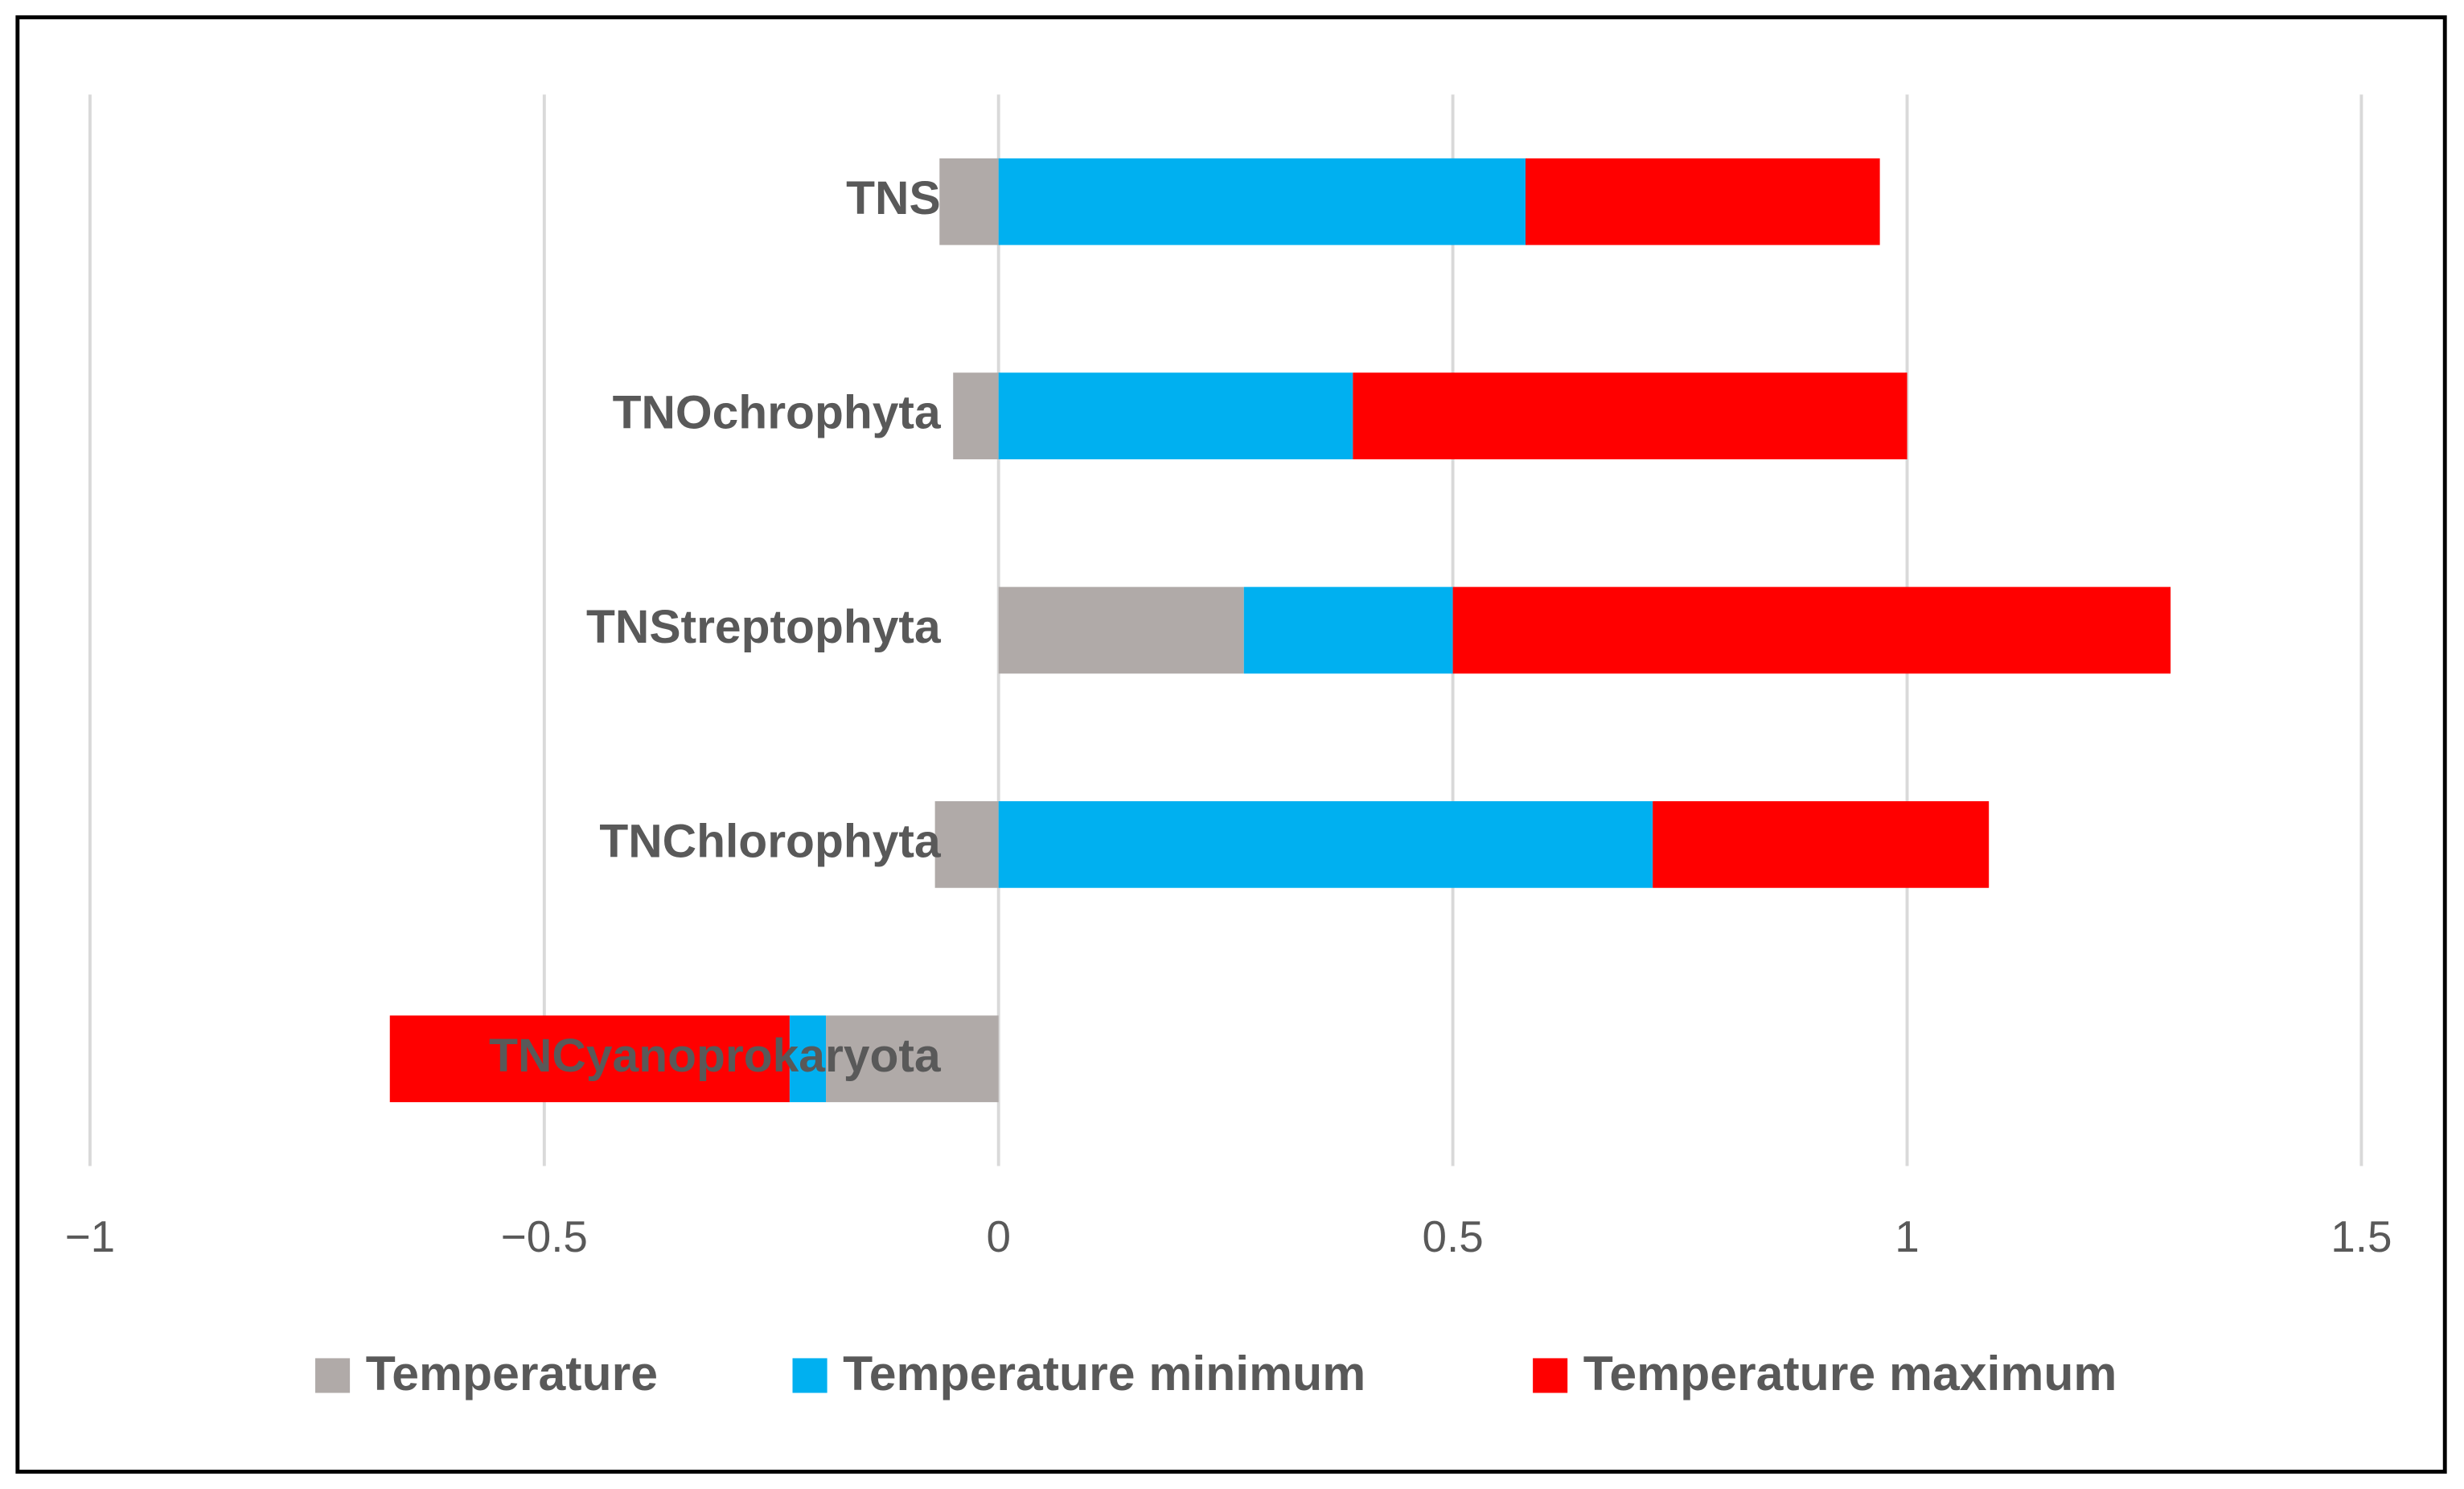  Describe the element at coordinates (777, 413) in the screenshot. I see `category-label: TNOchrophyta` at that location.